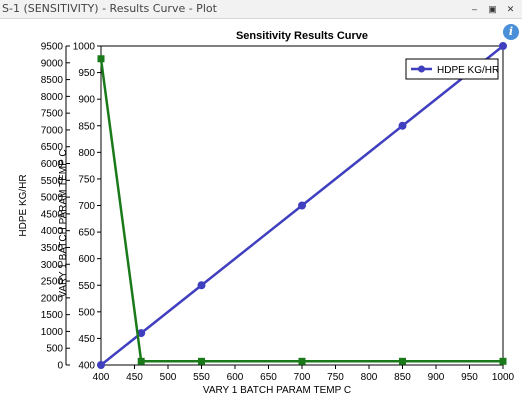 Image resolution: width=522 pixels, height=415 pixels. I want to click on y-left-tick-label: 9500, so click(52, 47).